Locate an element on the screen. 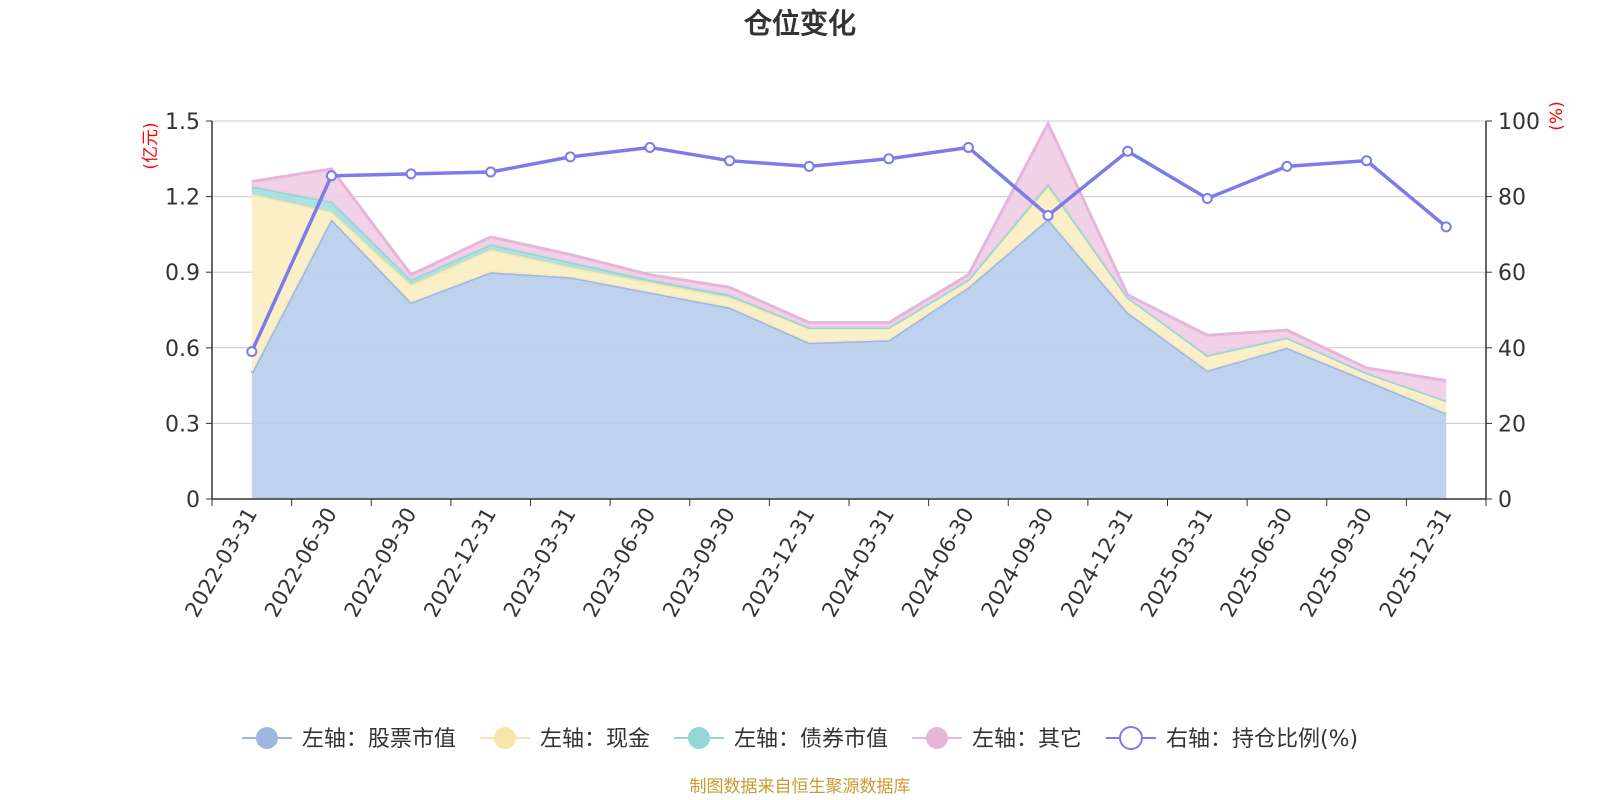 This screenshot has width=1600, height=800. legend: 左轴：股票市值 左轴：现金 左轴：债券市值 左轴：其它 右轴：持仓比例(%) is located at coordinates (799, 739).